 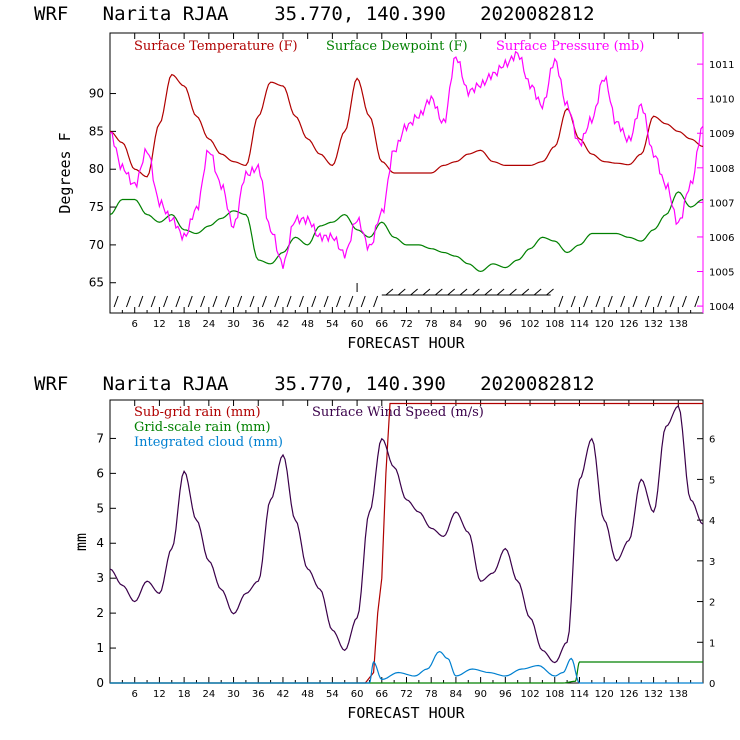 What do you see at coordinates (96, 169) in the screenshot?
I see `y-tick-label: 80` at bounding box center [96, 169].